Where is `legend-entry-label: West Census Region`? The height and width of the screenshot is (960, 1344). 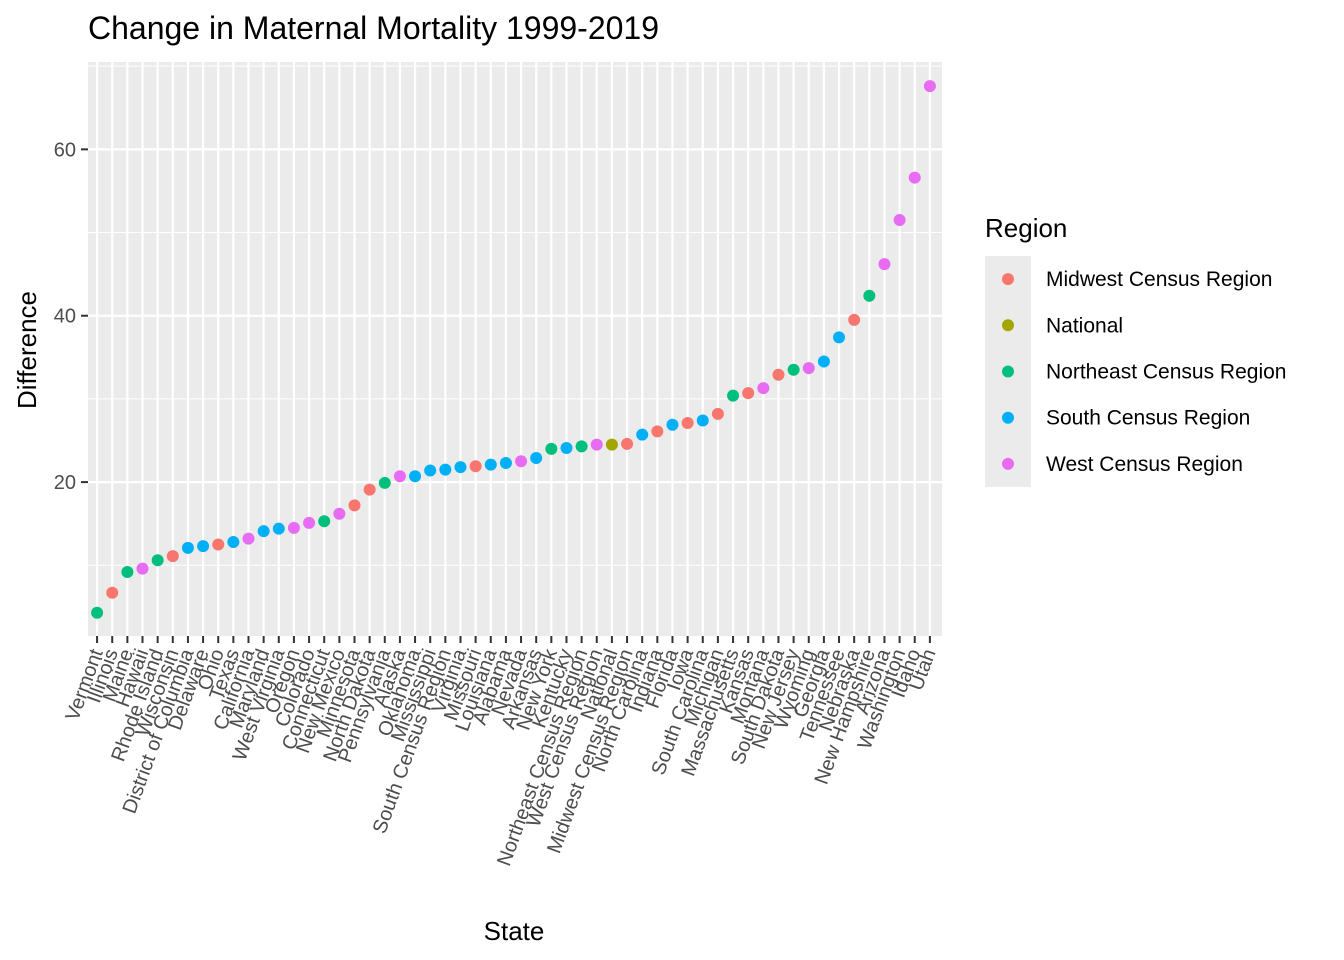 legend-entry-label: West Census Region is located at coordinates (1144, 464).